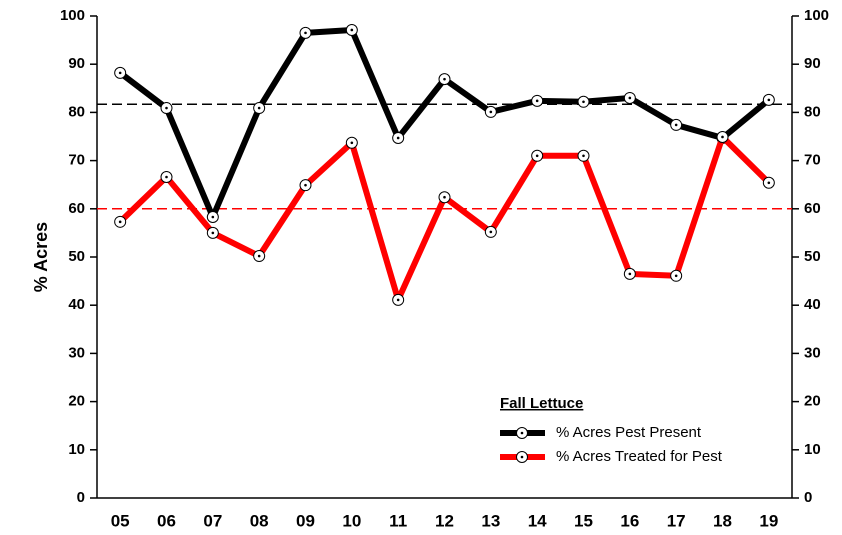 Image resolution: width=842 pixels, height=535 pixels. What do you see at coordinates (812, 449) in the screenshot?
I see `y2-tick-label: 10` at bounding box center [812, 449].